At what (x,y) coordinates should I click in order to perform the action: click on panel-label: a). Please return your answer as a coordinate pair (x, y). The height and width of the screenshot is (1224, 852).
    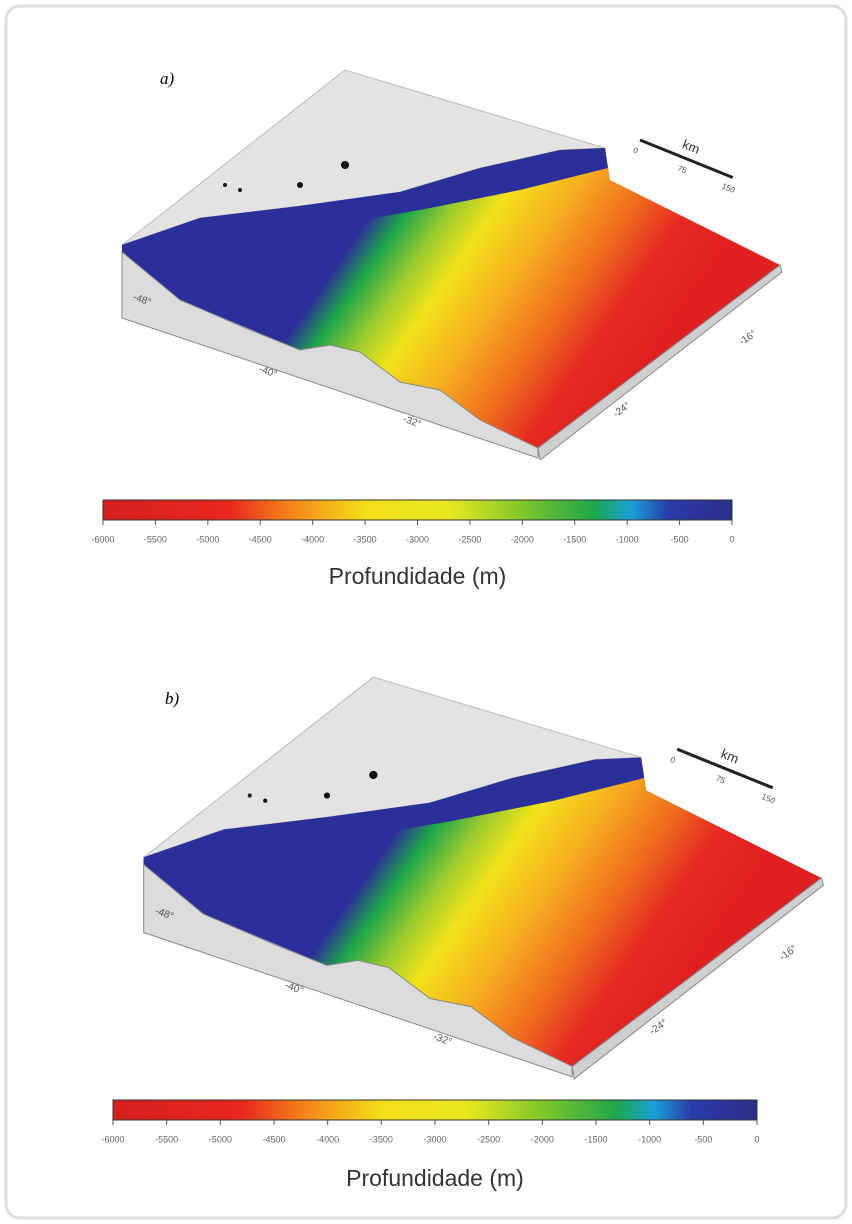
    Looking at the image, I should click on (167, 78).